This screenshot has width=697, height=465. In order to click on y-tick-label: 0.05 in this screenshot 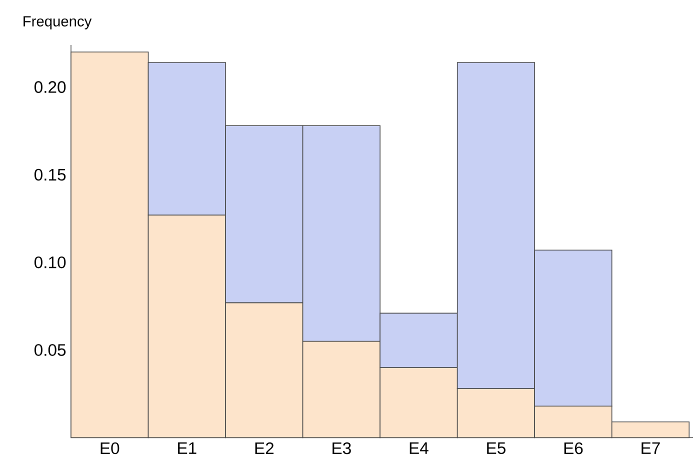, I will do `click(50, 350)`.